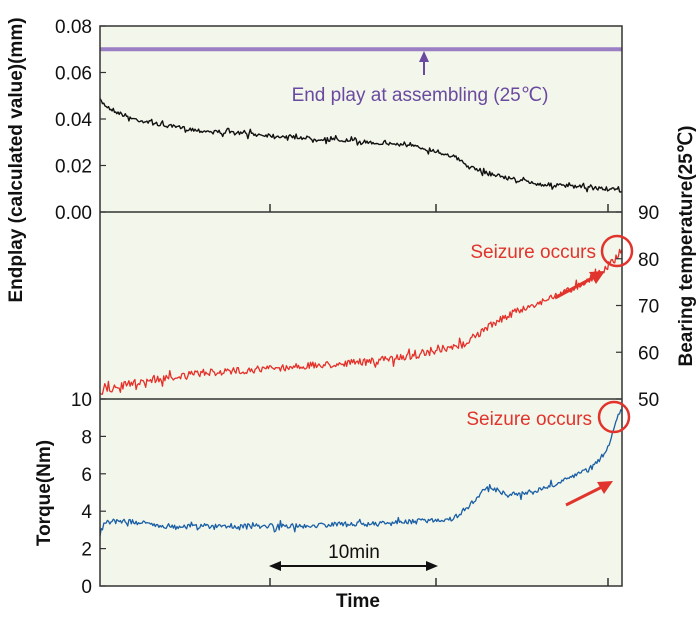 Image resolution: width=700 pixels, height=617 pixels. Describe the element at coordinates (354, 552) in the screenshot. I see `scale-bar-label: 10min` at that location.